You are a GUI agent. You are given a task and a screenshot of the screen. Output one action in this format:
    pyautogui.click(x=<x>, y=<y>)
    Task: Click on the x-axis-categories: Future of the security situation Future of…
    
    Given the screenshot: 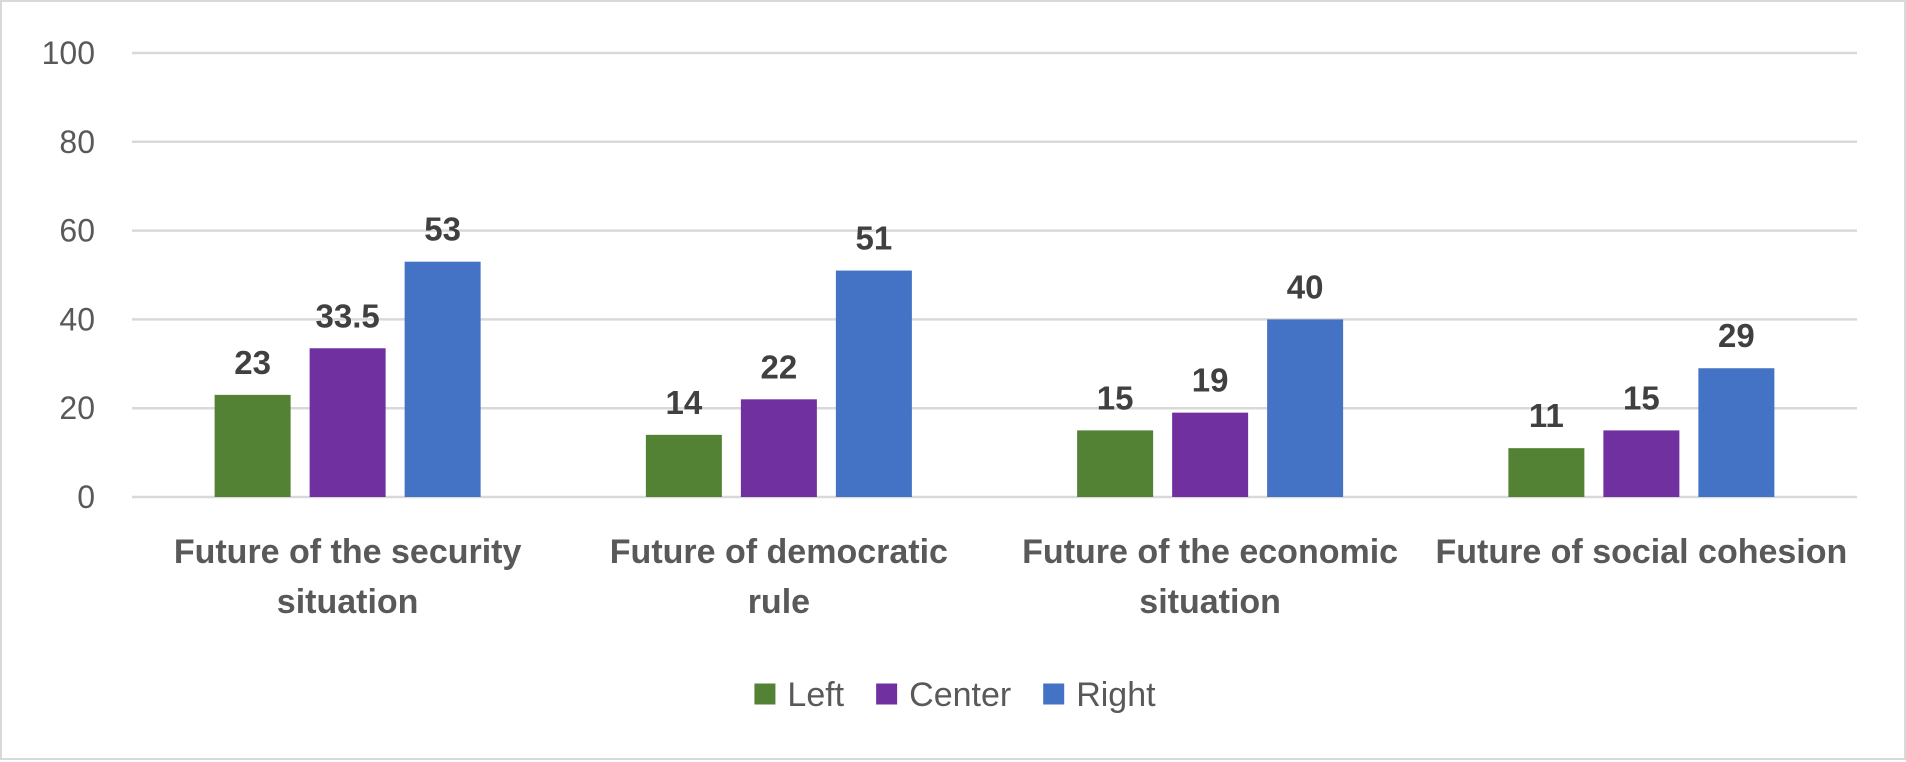 What is the action you would take?
    pyautogui.click(x=1010, y=577)
    